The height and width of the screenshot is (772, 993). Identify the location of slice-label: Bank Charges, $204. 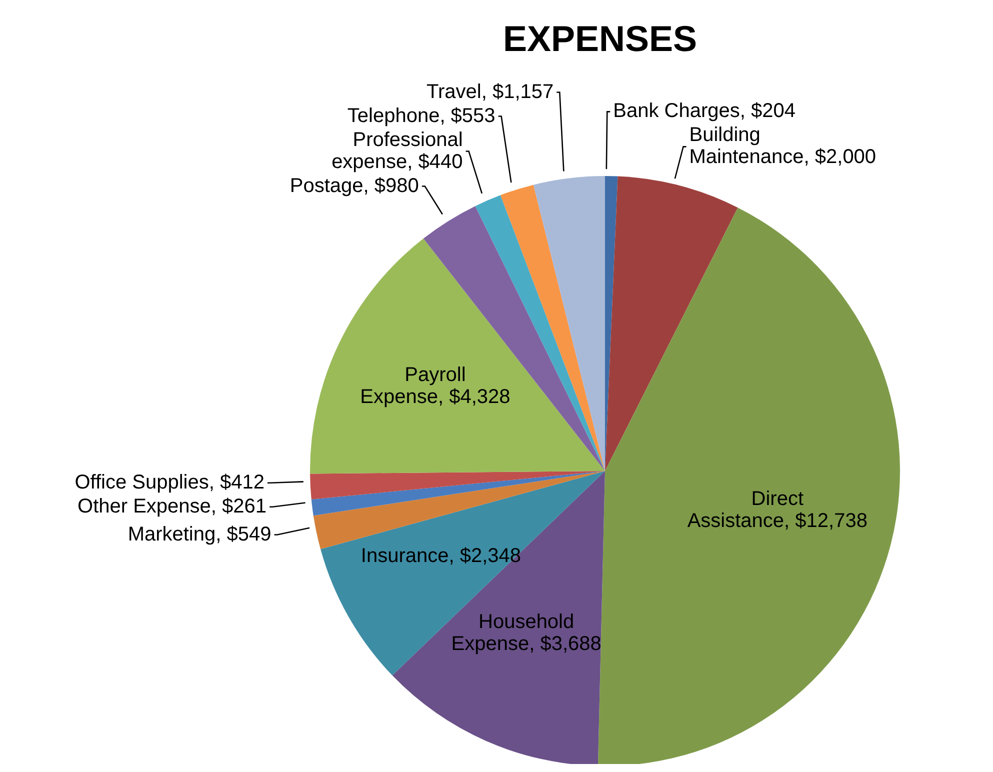
(704, 111).